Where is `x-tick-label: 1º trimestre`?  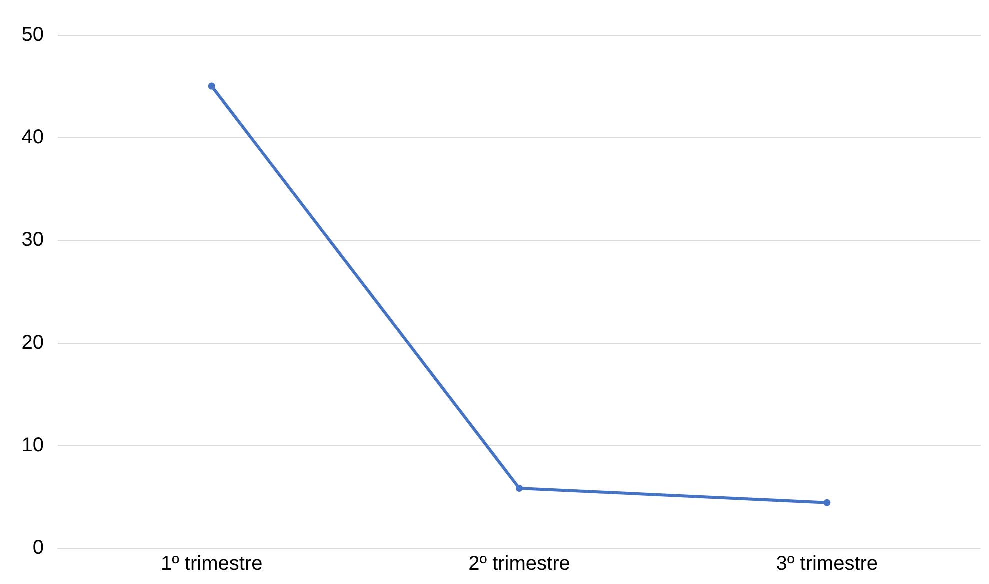
x-tick-label: 1º trimestre is located at coordinates (211, 564).